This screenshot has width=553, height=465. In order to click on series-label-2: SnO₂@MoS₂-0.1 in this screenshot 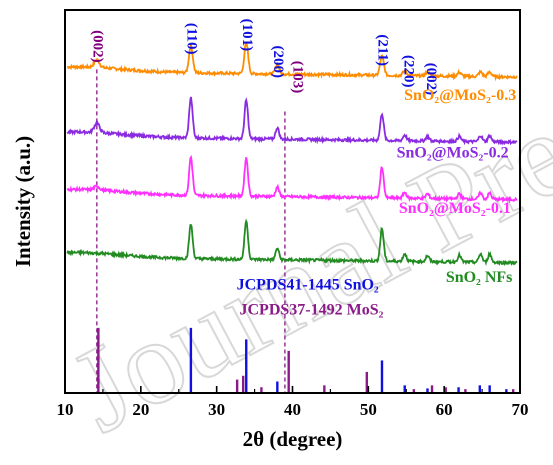, I will do `click(455, 208)`.